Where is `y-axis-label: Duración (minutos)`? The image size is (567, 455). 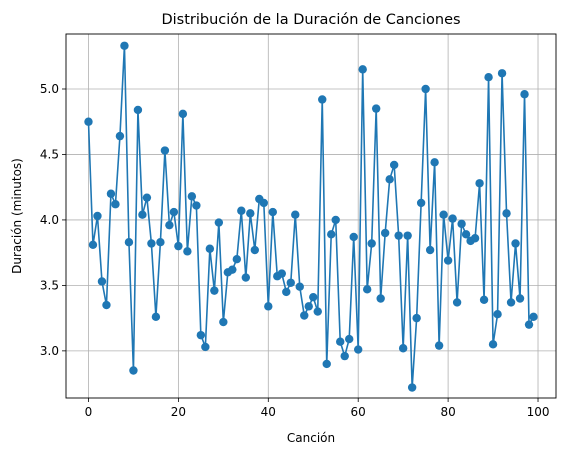 y-axis-label: Duración (minutos) is located at coordinates (17, 216).